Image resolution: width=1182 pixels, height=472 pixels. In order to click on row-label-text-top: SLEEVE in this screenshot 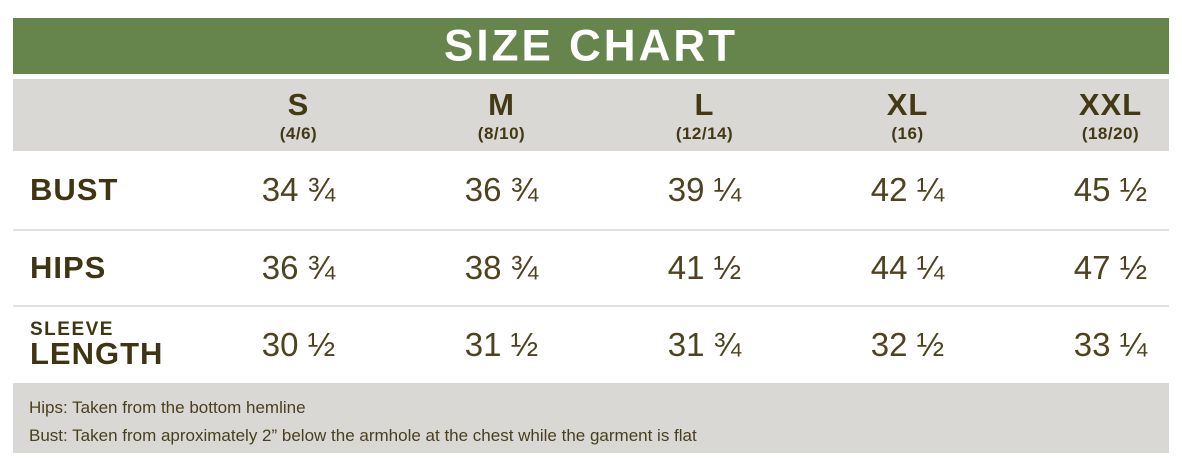, I will do `click(72, 330)`.